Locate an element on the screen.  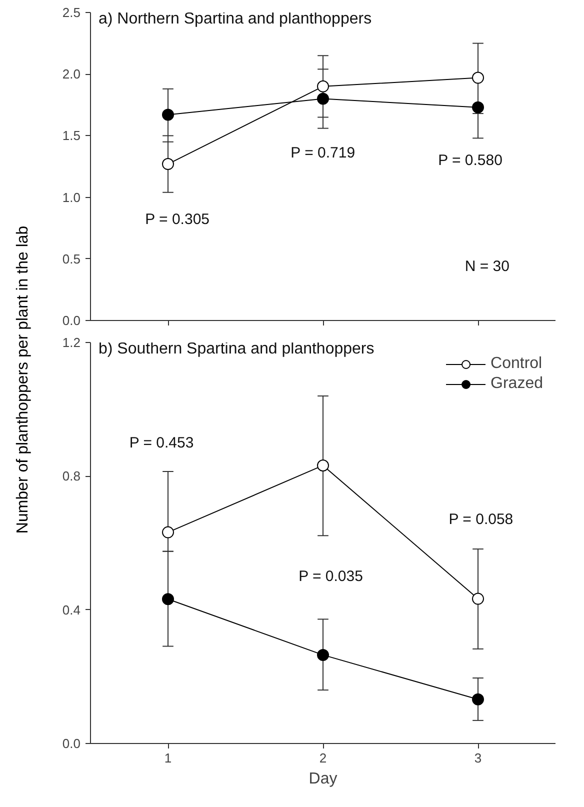
x-axis-title: Day is located at coordinates (323, 779).